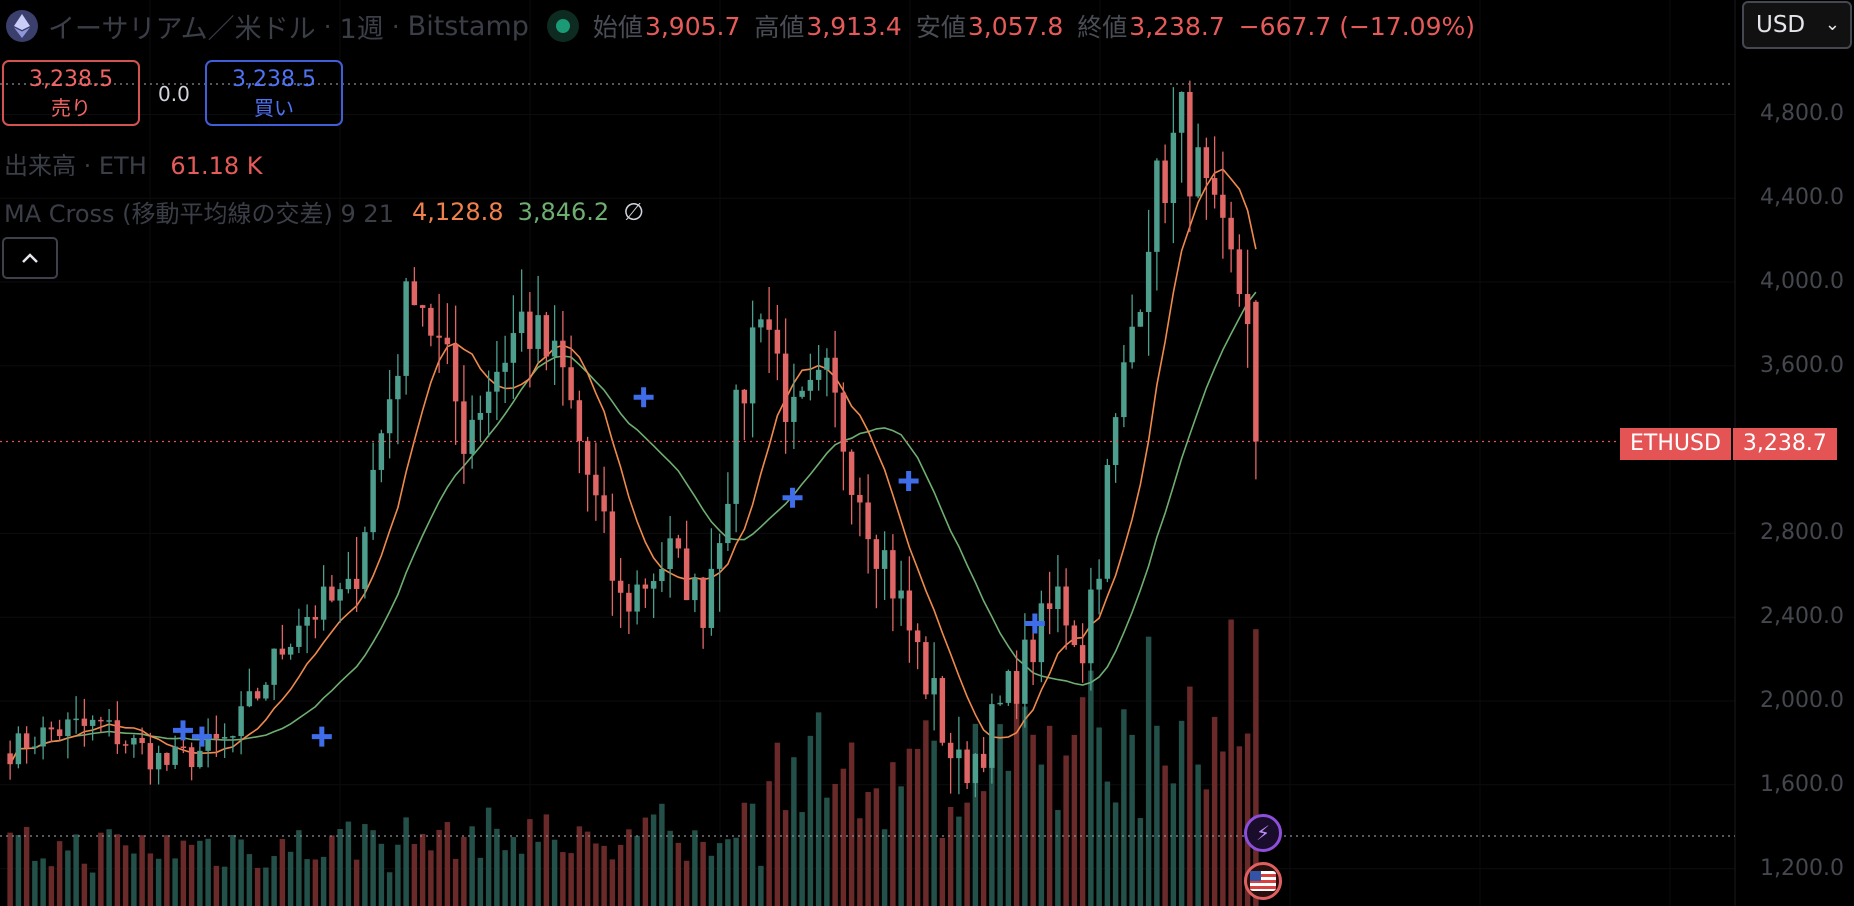  What do you see at coordinates (30, 258) in the screenshot?
I see `collapse-legend-button` at bounding box center [30, 258].